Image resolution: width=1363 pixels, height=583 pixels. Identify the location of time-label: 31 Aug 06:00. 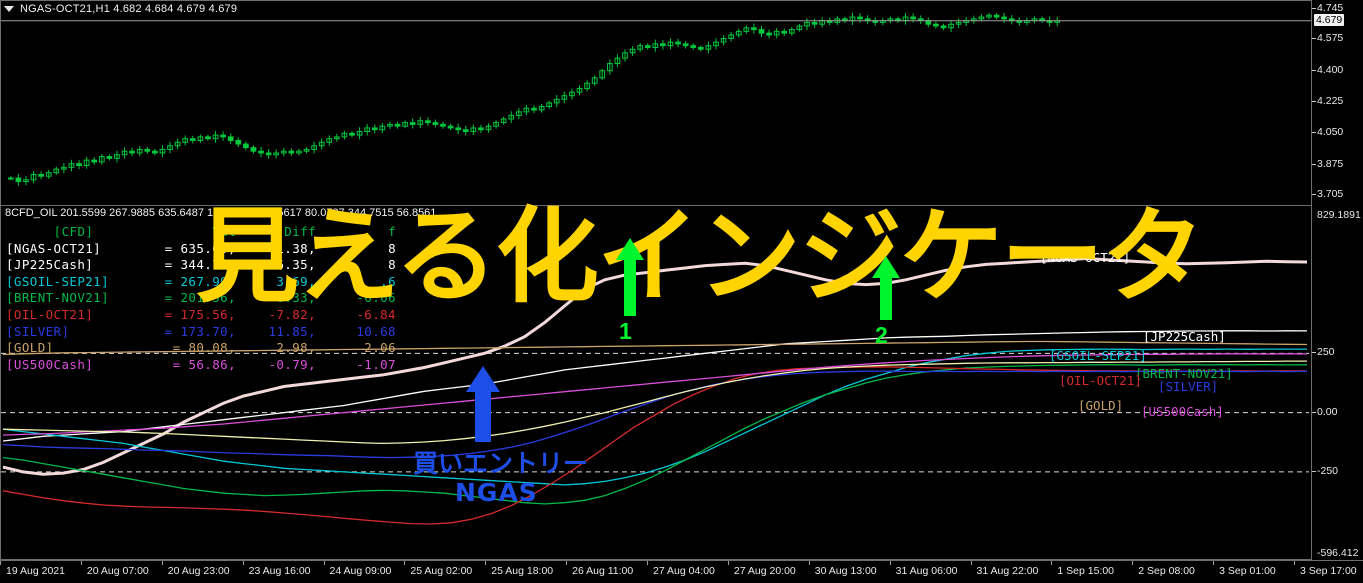
(923, 569).